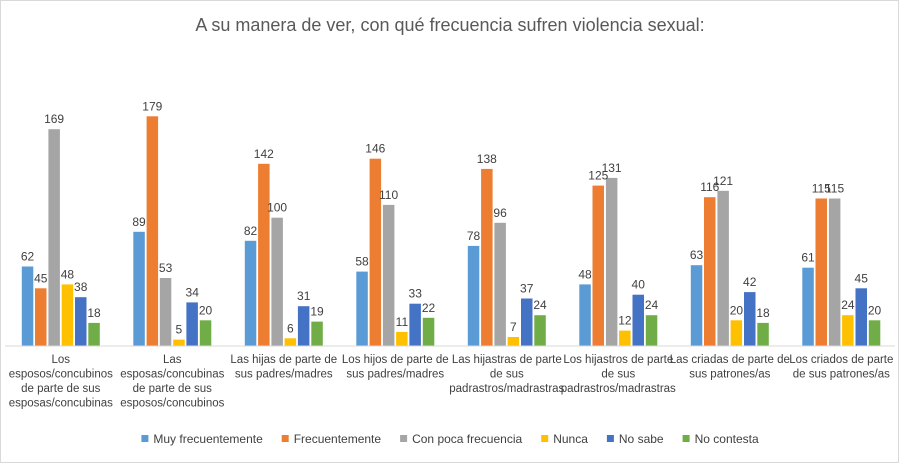  What do you see at coordinates (206, 310) in the screenshot?
I see `data-label-2-s6: 20` at bounding box center [206, 310].